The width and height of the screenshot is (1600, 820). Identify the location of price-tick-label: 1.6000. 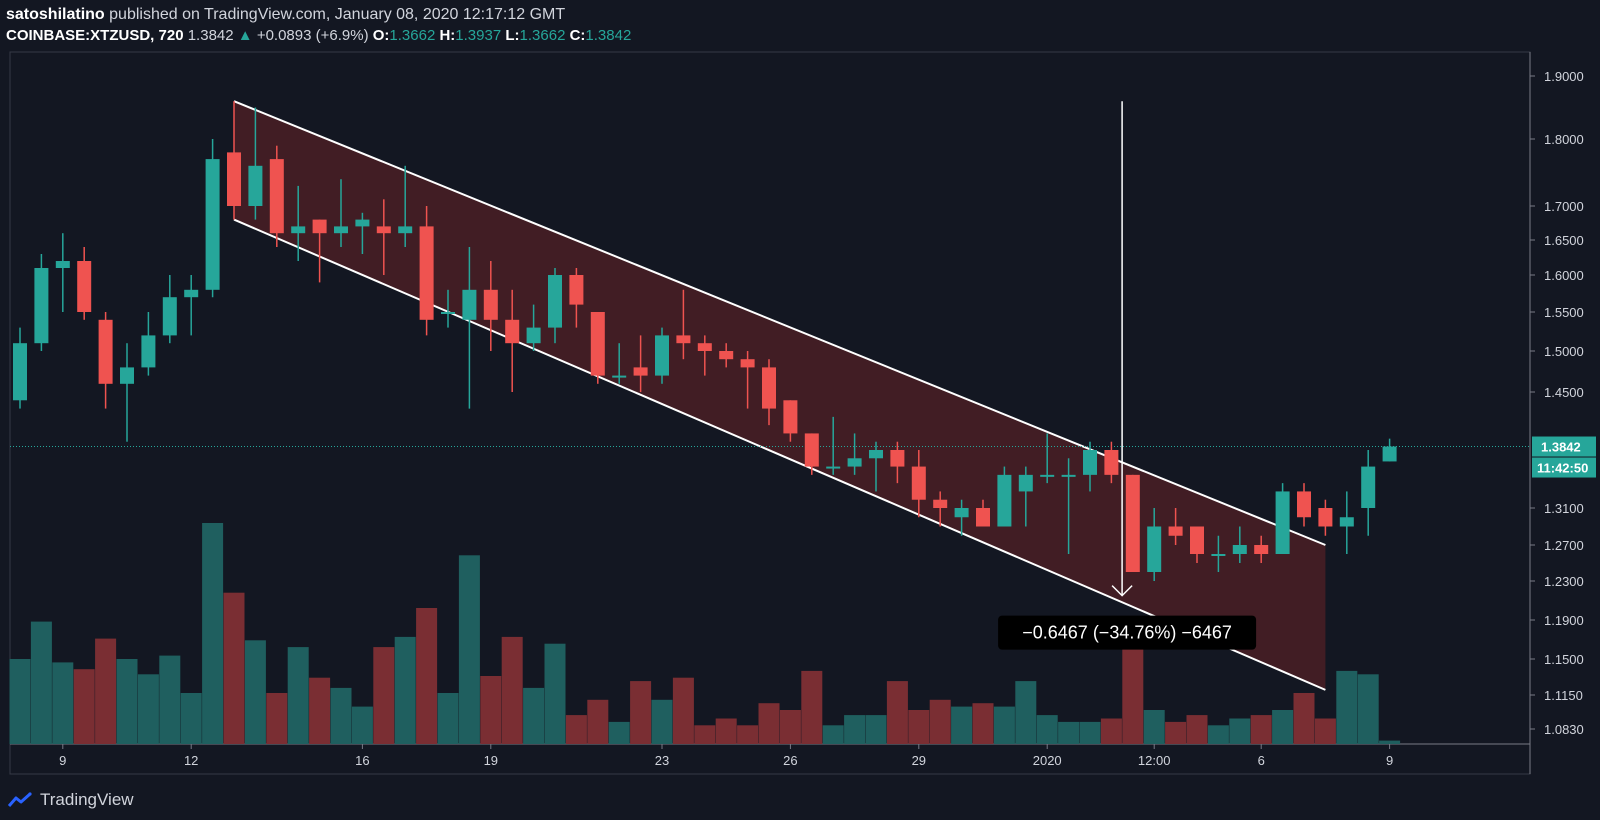
(1564, 275).